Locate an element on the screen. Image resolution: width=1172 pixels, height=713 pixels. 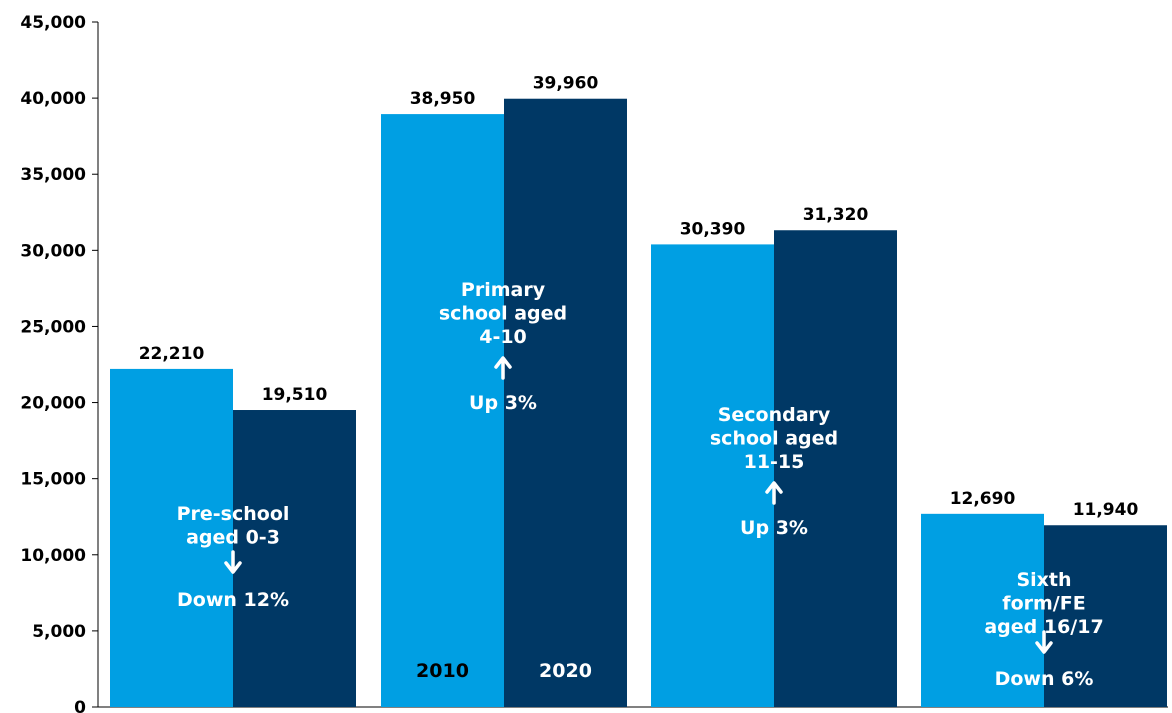
y-tick-label: 15,000 is located at coordinates (53, 480).